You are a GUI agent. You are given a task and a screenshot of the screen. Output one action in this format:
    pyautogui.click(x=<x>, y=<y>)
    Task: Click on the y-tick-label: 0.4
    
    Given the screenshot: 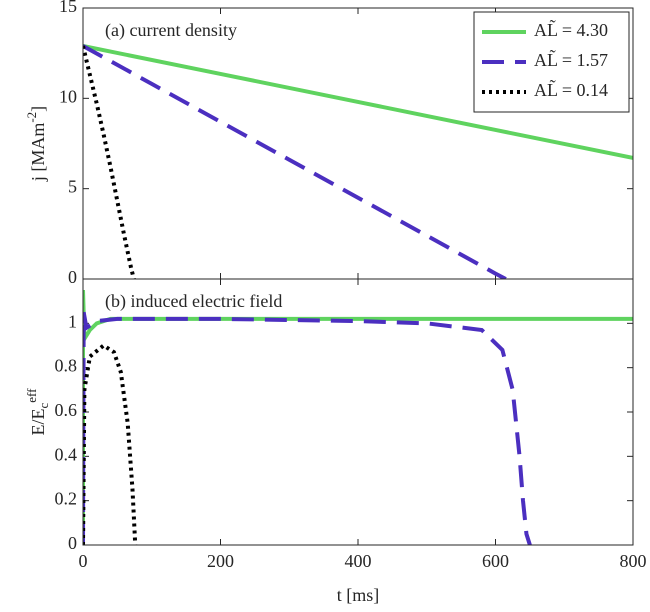 What is the action you would take?
    pyautogui.click(x=66, y=454)
    